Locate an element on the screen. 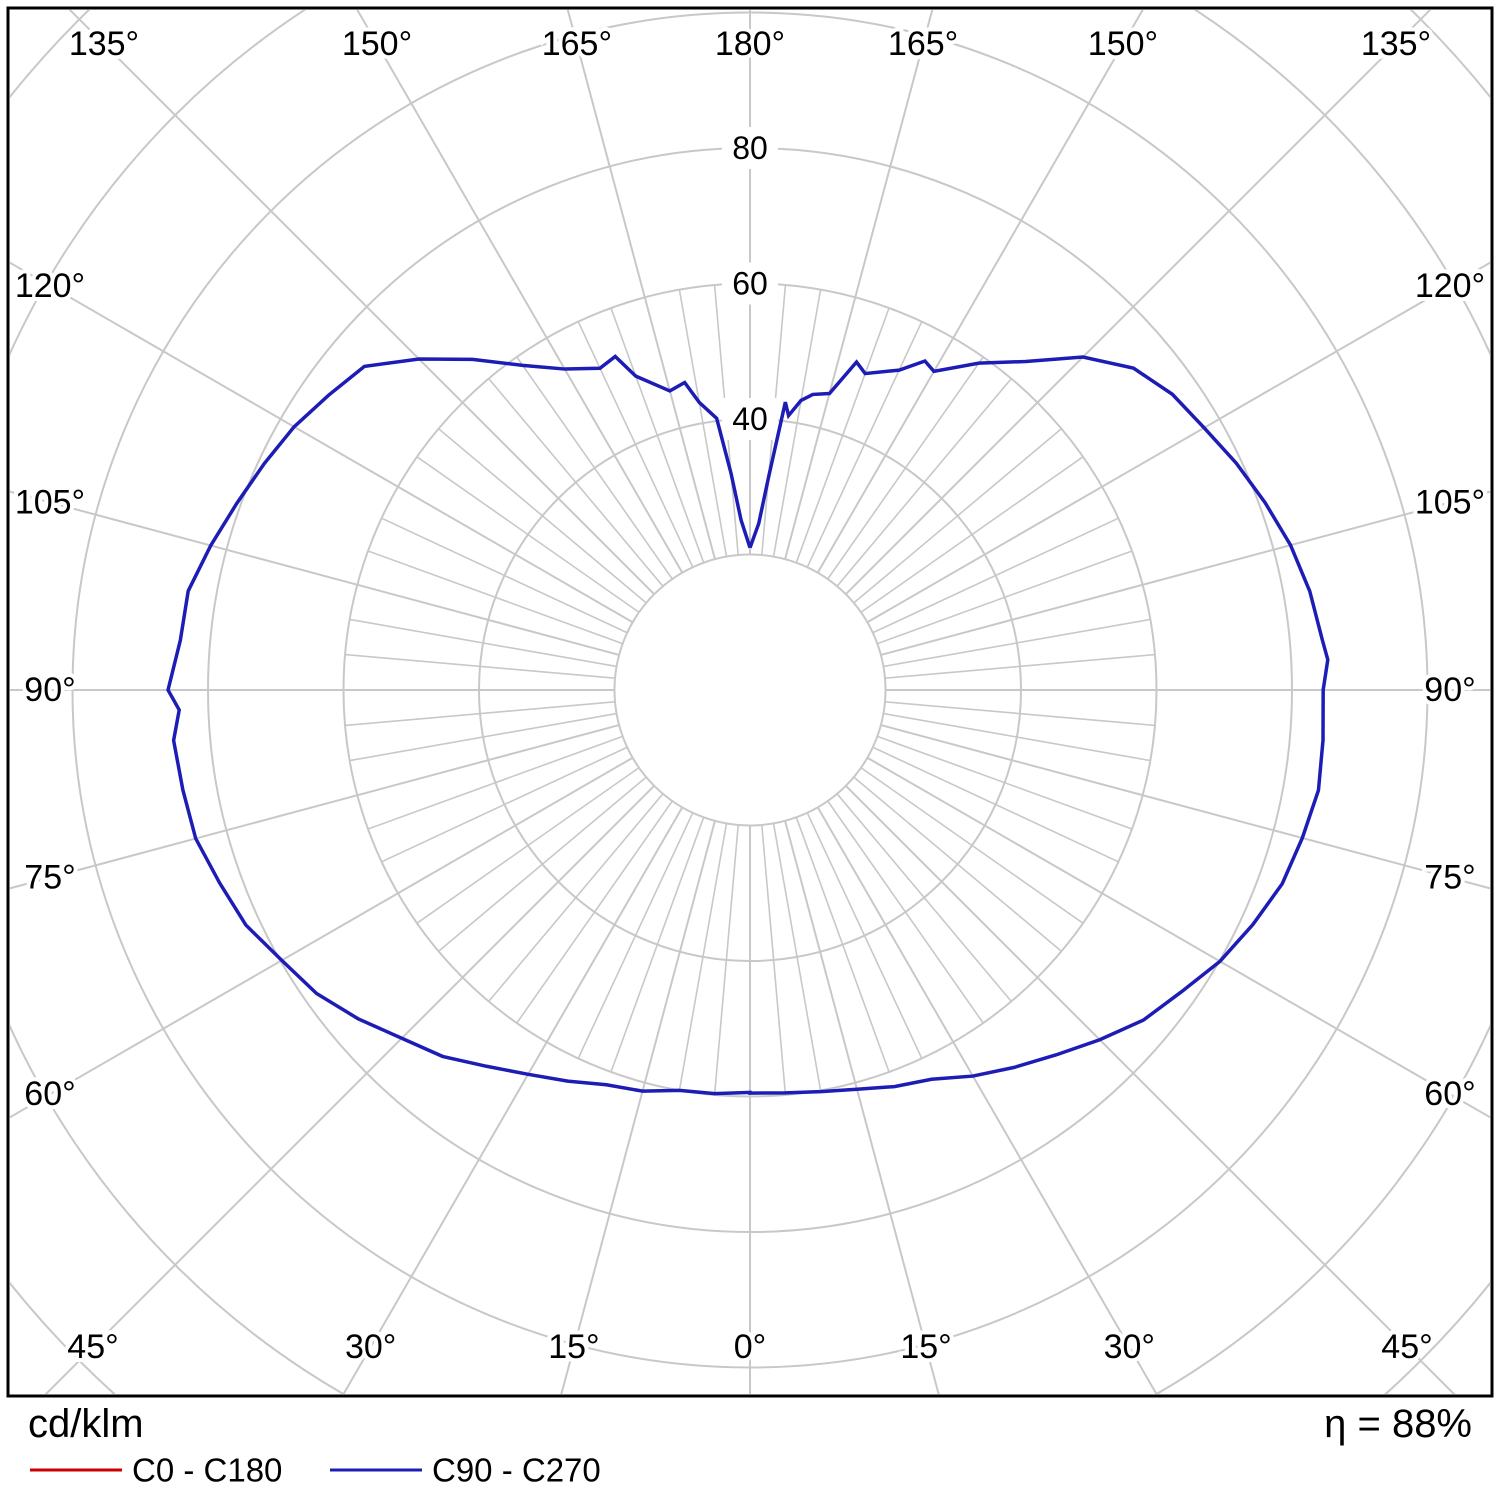  legend-label-c90-c270: C90 - C270 is located at coordinates (516, 1470).